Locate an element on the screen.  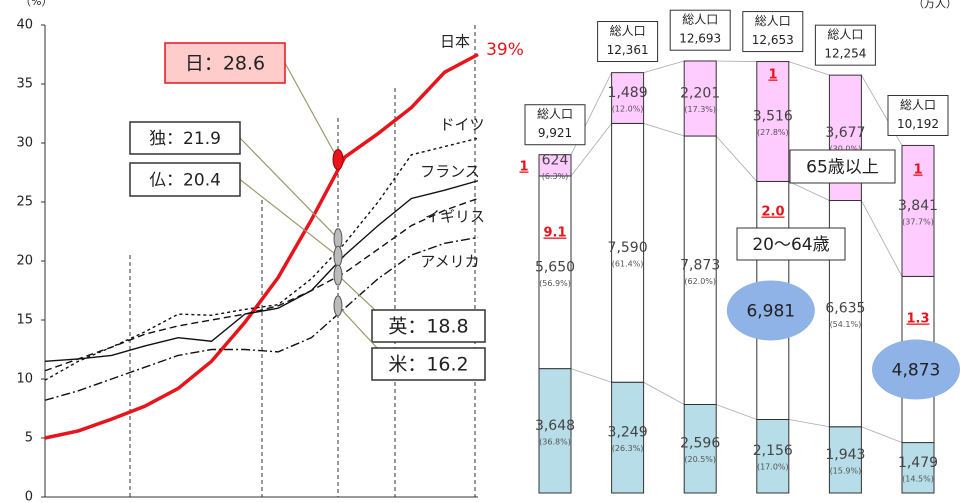
total-label: 12,361 is located at coordinates (628, 50).